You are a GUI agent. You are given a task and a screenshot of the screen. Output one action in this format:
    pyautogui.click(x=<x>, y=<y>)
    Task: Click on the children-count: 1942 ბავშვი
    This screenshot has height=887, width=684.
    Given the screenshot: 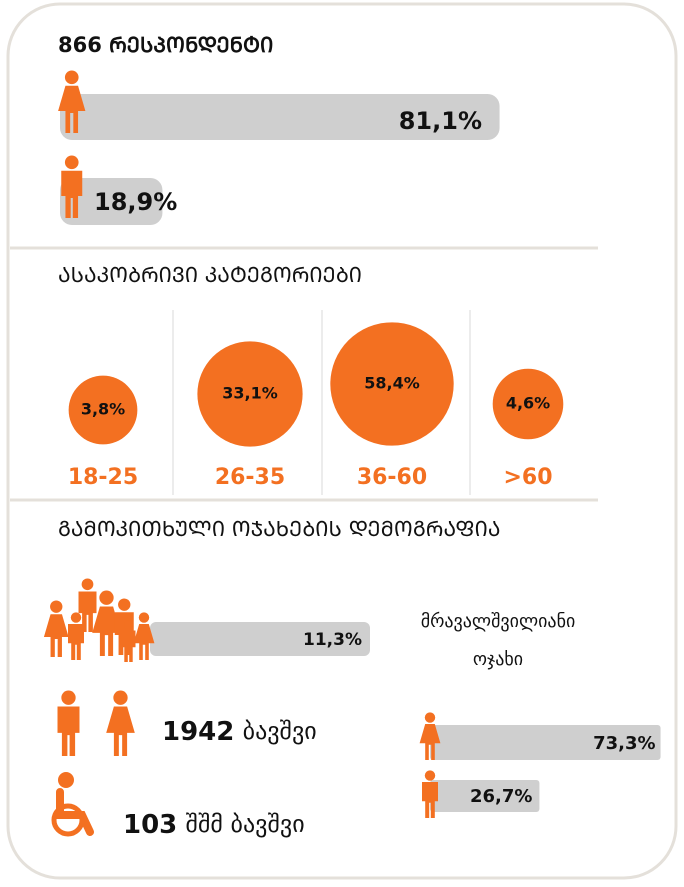 What is the action you would take?
    pyautogui.click(x=239, y=732)
    